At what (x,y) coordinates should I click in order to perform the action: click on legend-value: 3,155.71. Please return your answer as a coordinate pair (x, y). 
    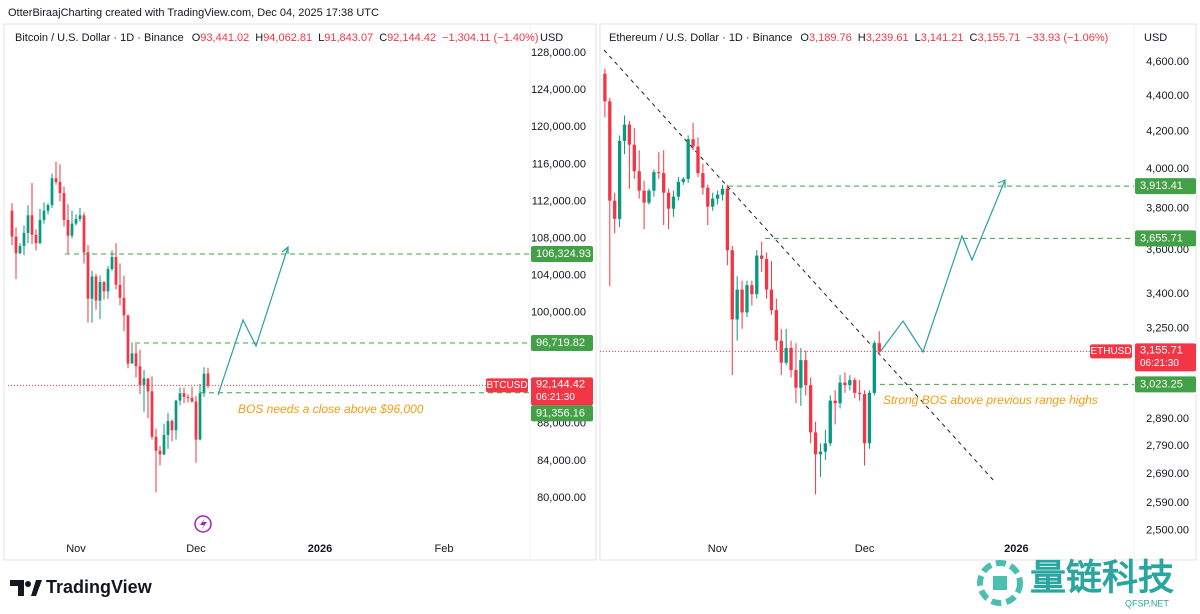
    Looking at the image, I should click on (998, 38).